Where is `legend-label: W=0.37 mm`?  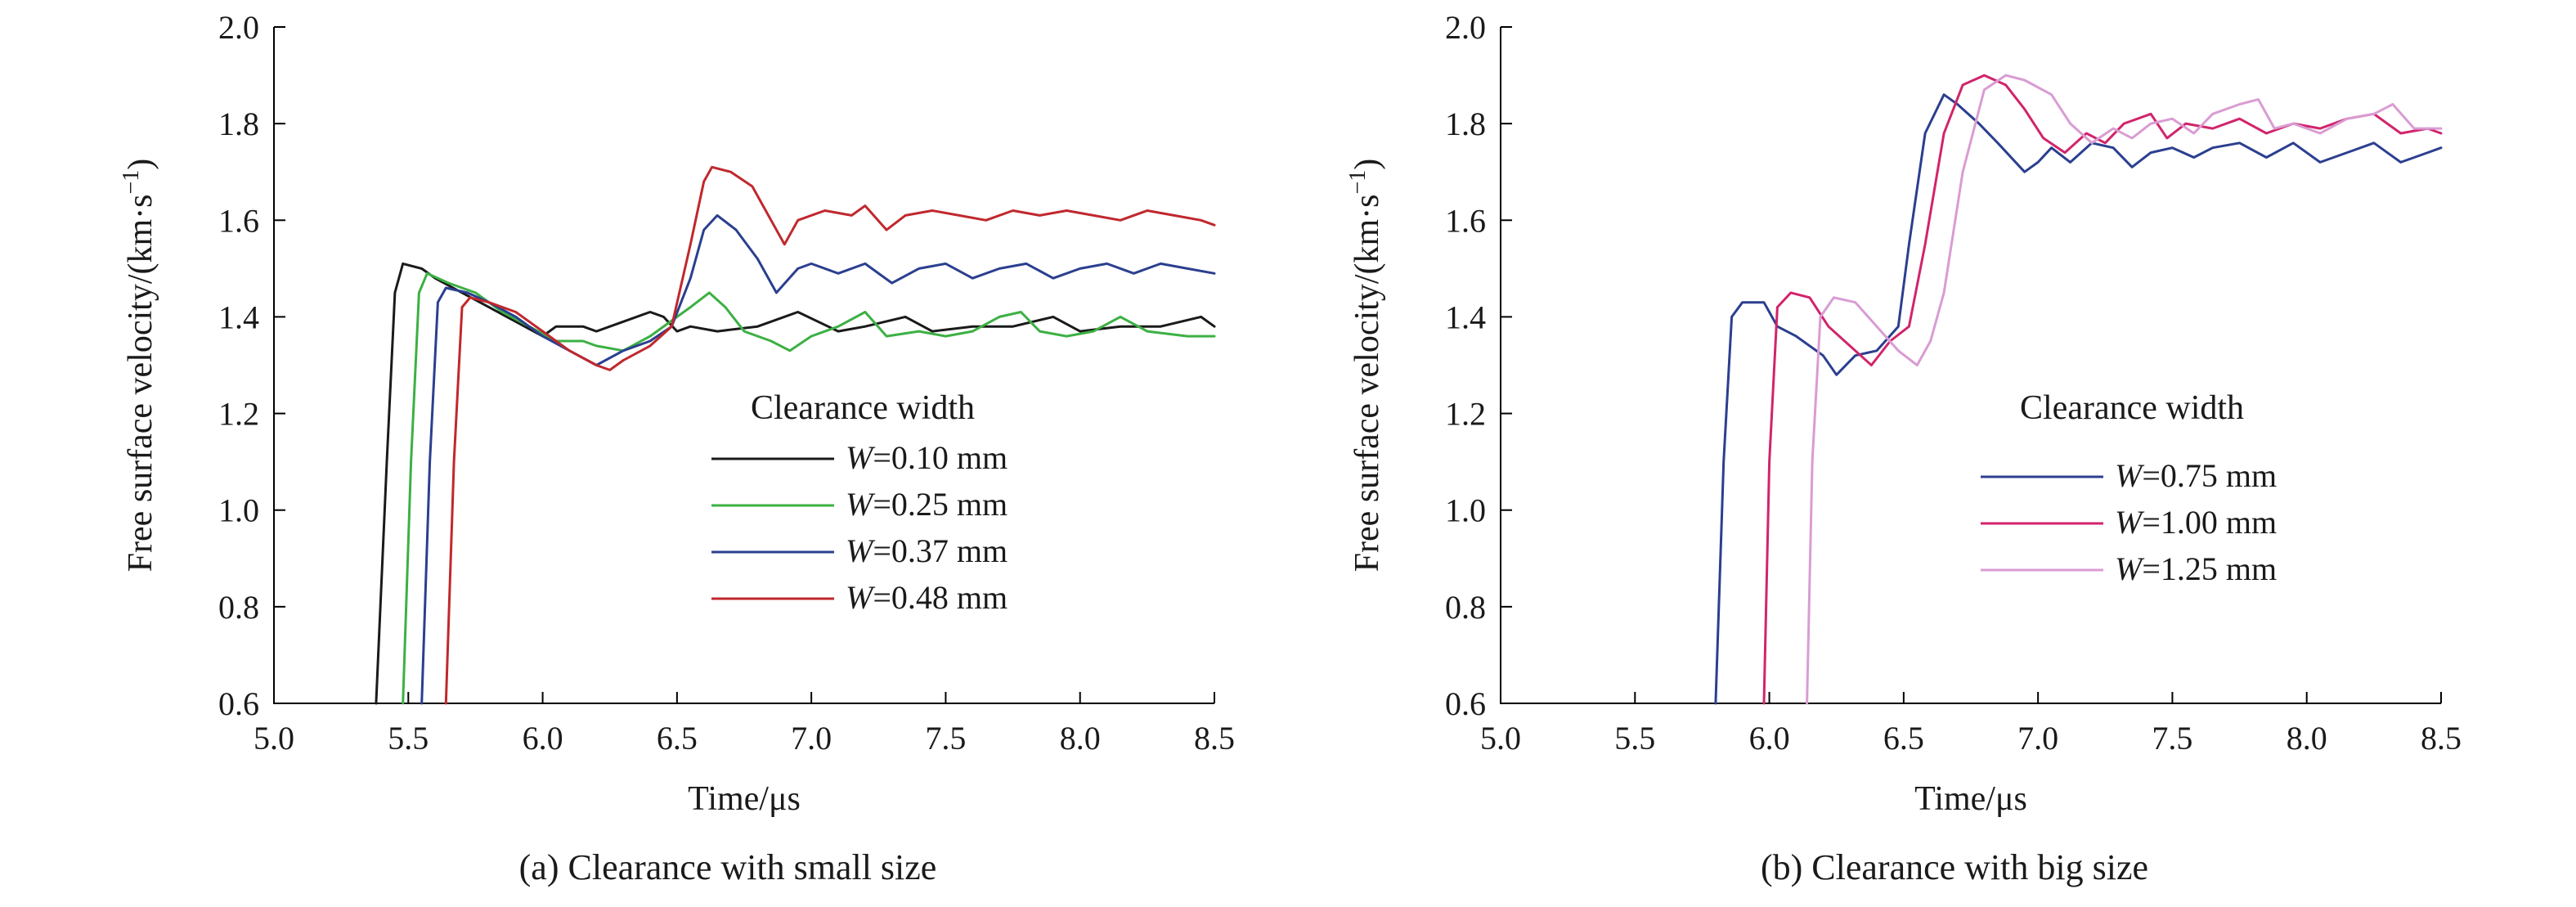 legend-label: W=0.37 mm is located at coordinates (927, 550).